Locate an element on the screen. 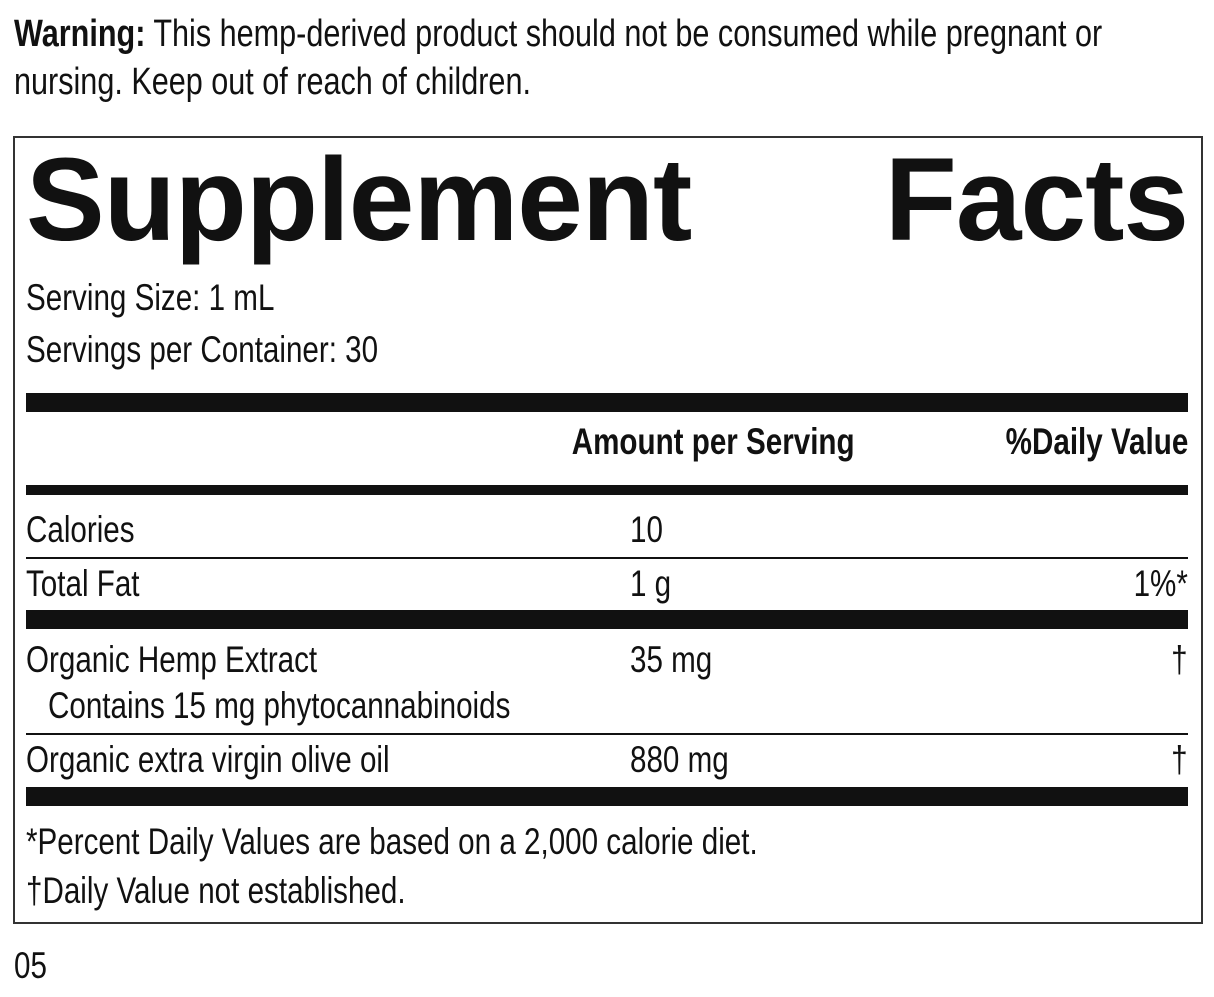 The width and height of the screenshot is (1214, 997). header-daily-value: %Daily Value is located at coordinates (1096, 441).